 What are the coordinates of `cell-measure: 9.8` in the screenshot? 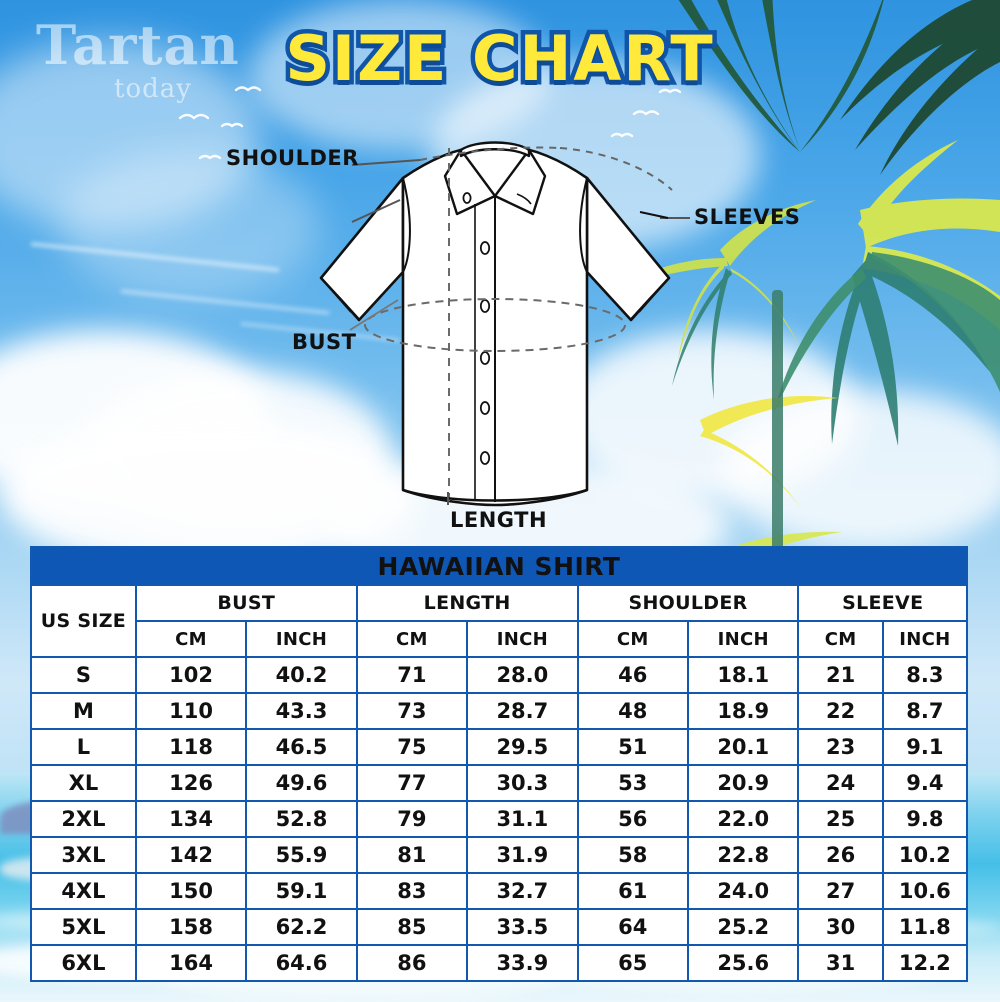 It's located at (925, 819).